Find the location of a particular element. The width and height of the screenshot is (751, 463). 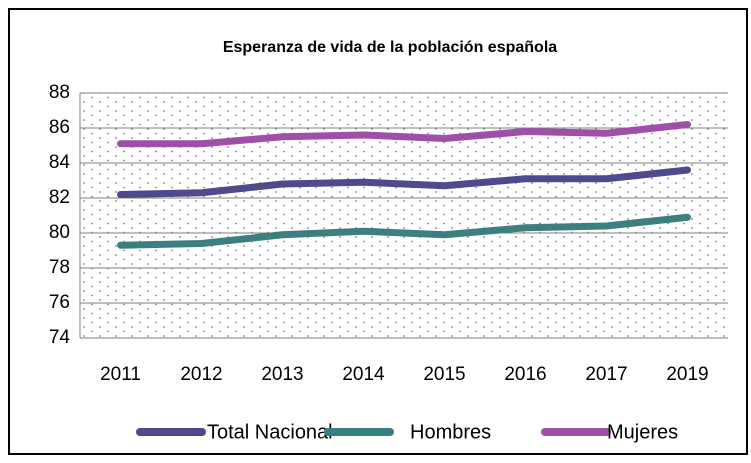

x-tick-label: 2019 is located at coordinates (687, 374).